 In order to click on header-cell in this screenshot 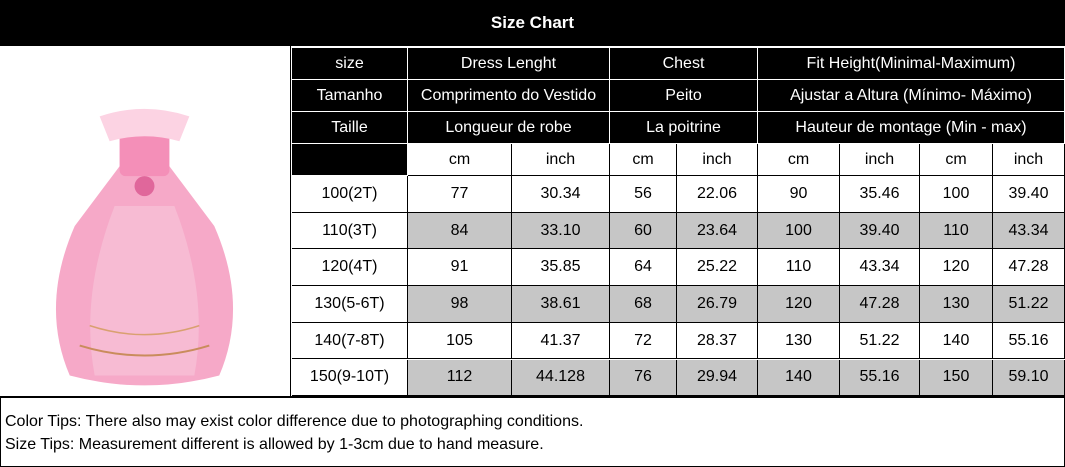, I will do `click(350, 160)`.